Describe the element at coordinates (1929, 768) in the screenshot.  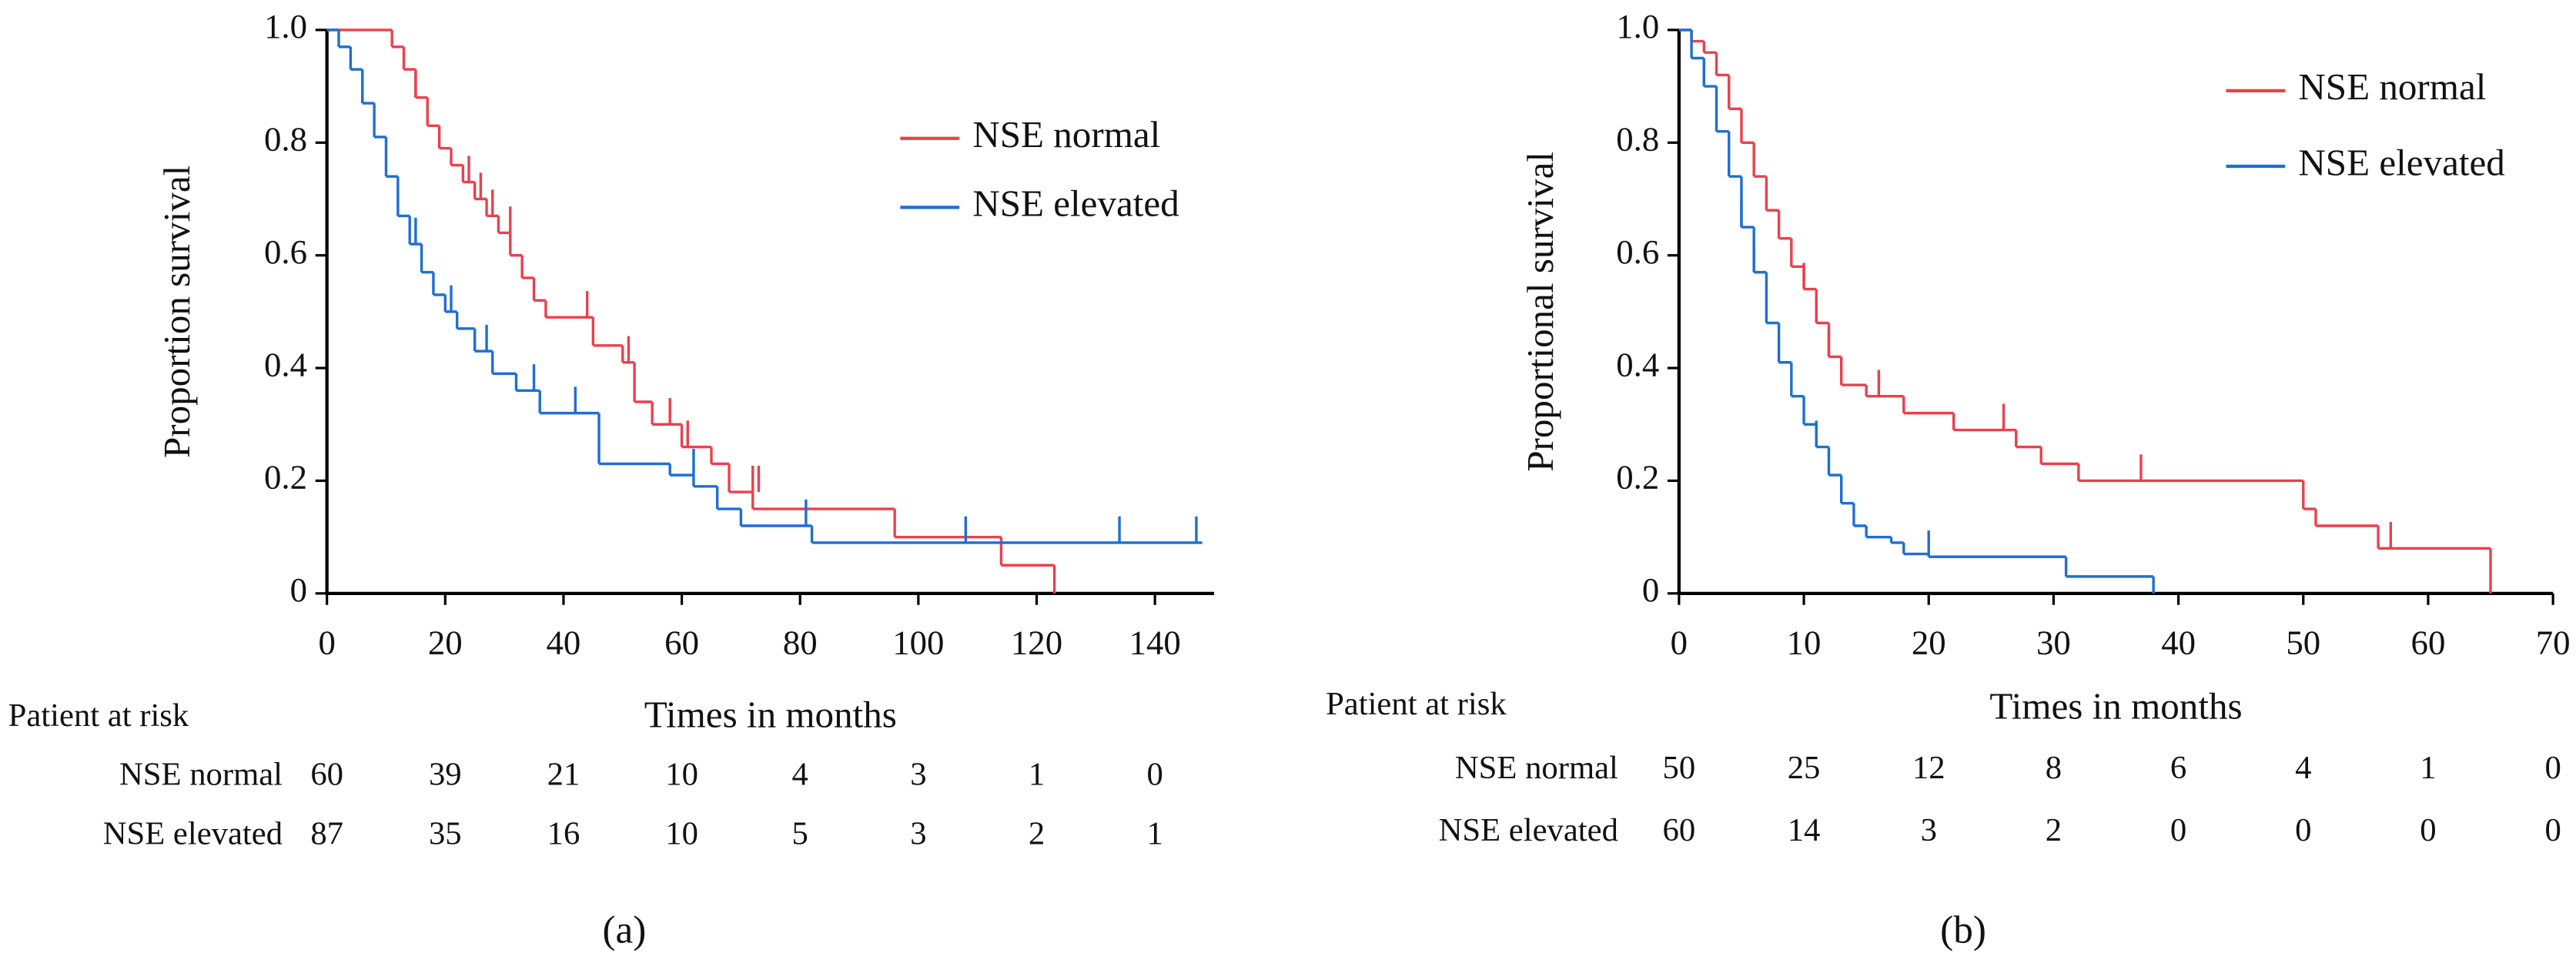
I see `risk-count: 12` at that location.